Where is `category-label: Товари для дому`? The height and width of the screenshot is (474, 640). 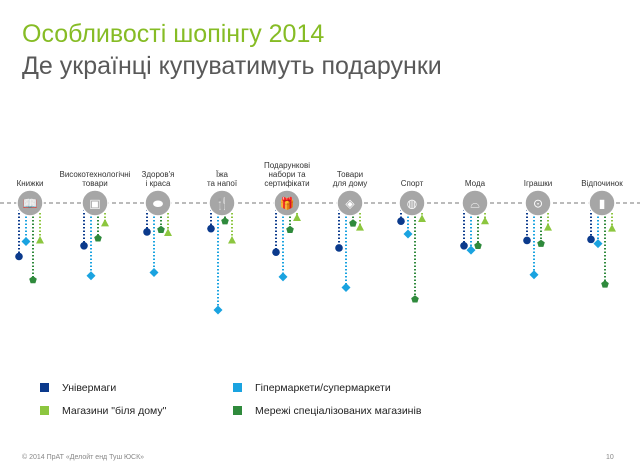 category-label: Товари для дому is located at coordinates (350, 179).